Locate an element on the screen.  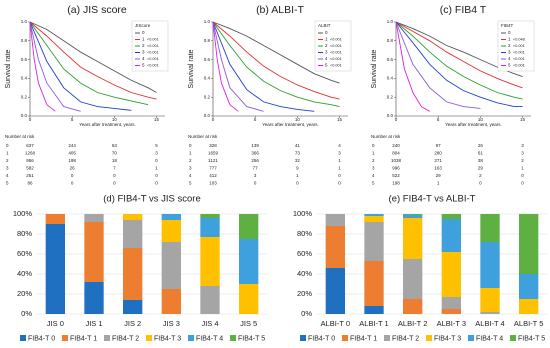
panel-title: (c) FIB4 T is located at coordinates (463, 10).